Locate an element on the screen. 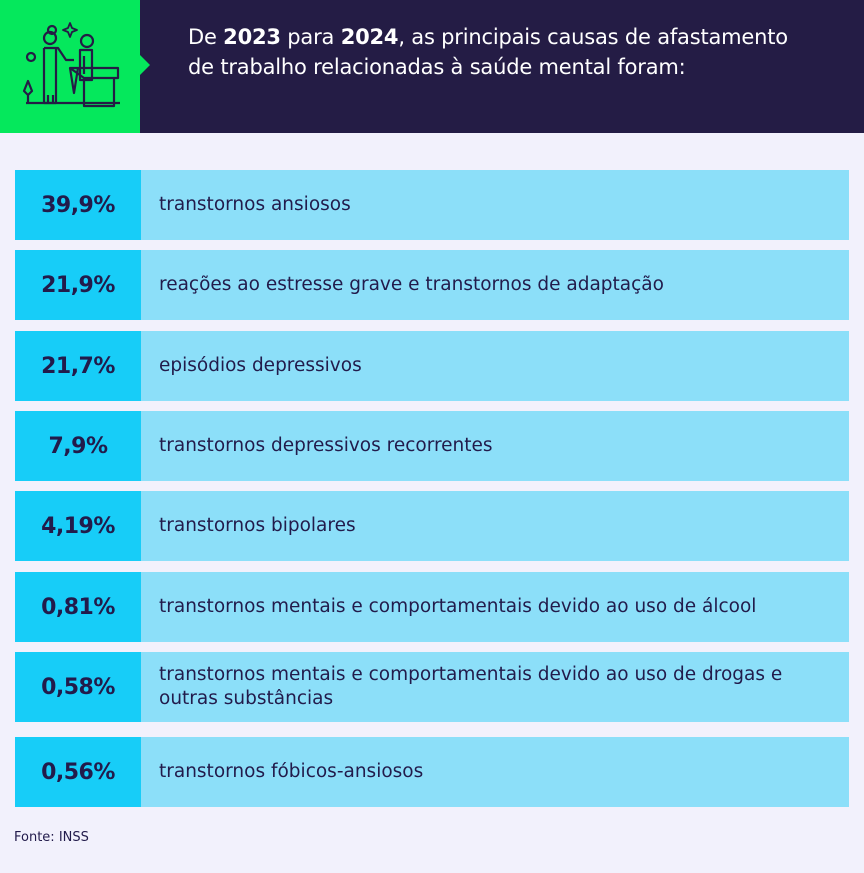 This screenshot has width=864, height=873. caregiver-with-patient-icon is located at coordinates (71, 65).